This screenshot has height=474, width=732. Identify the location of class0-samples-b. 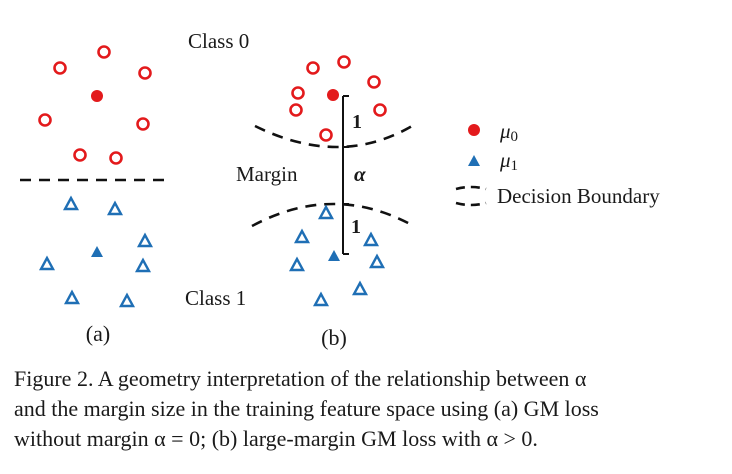
(338, 98).